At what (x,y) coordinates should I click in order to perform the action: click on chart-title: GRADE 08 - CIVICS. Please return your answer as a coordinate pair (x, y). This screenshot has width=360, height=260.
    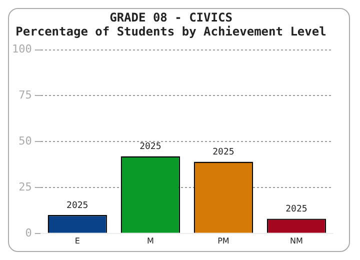
    Looking at the image, I should click on (171, 17).